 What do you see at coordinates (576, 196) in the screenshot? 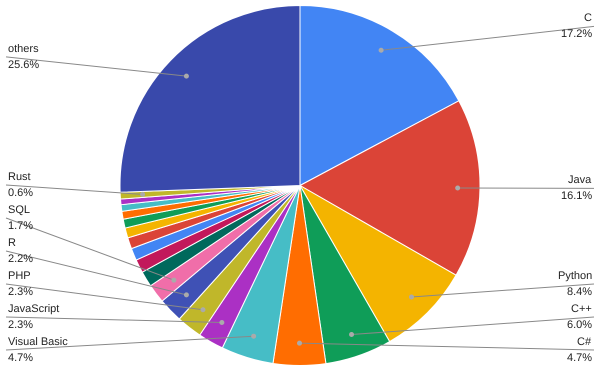
I see `data-label: 16.1%` at bounding box center [576, 196].